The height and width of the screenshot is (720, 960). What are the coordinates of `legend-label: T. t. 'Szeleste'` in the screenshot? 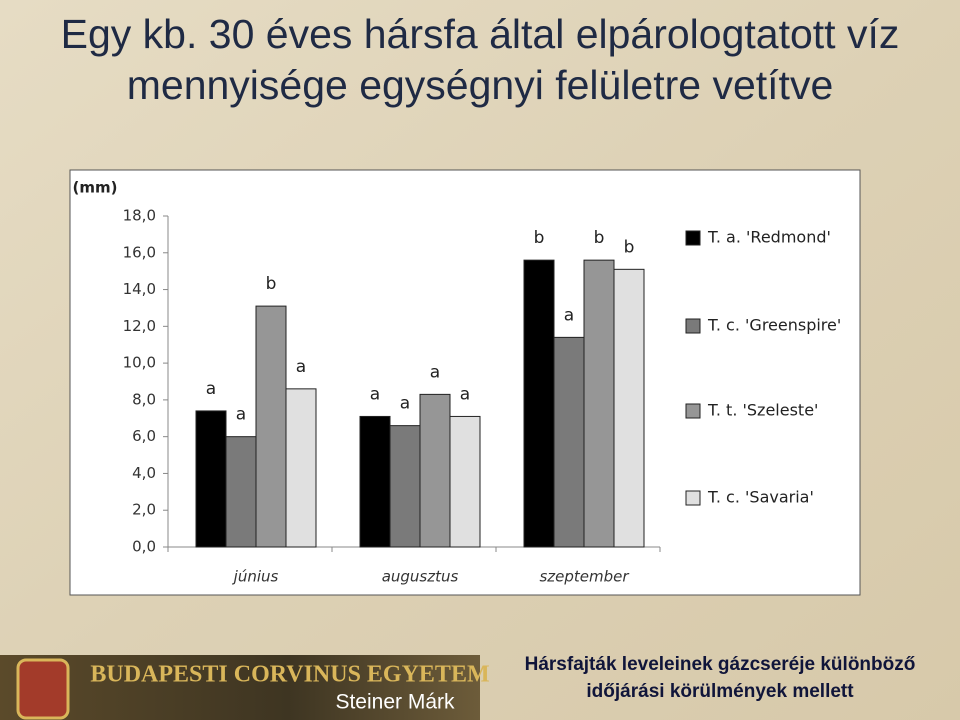 It's located at (762, 410).